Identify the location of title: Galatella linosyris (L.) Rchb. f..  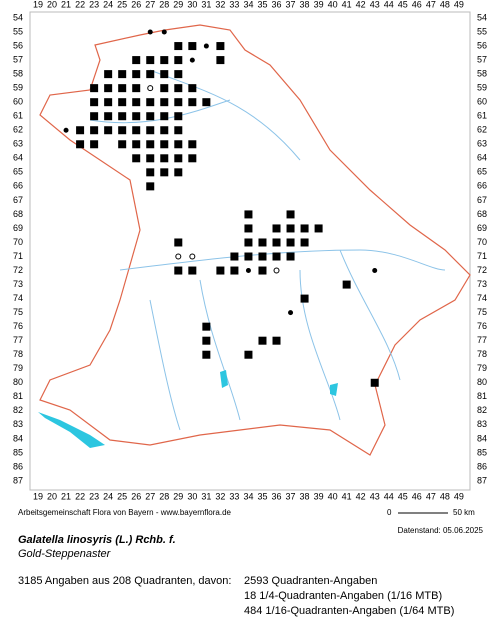
(97, 540).